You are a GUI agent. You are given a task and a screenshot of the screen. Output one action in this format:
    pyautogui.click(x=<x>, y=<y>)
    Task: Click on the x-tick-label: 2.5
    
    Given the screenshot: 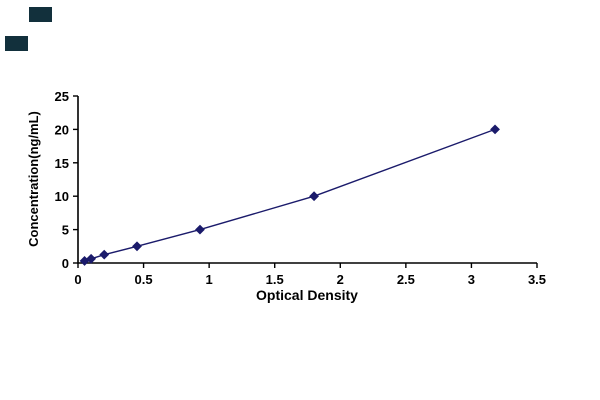 What is the action you would take?
    pyautogui.click(x=406, y=279)
    